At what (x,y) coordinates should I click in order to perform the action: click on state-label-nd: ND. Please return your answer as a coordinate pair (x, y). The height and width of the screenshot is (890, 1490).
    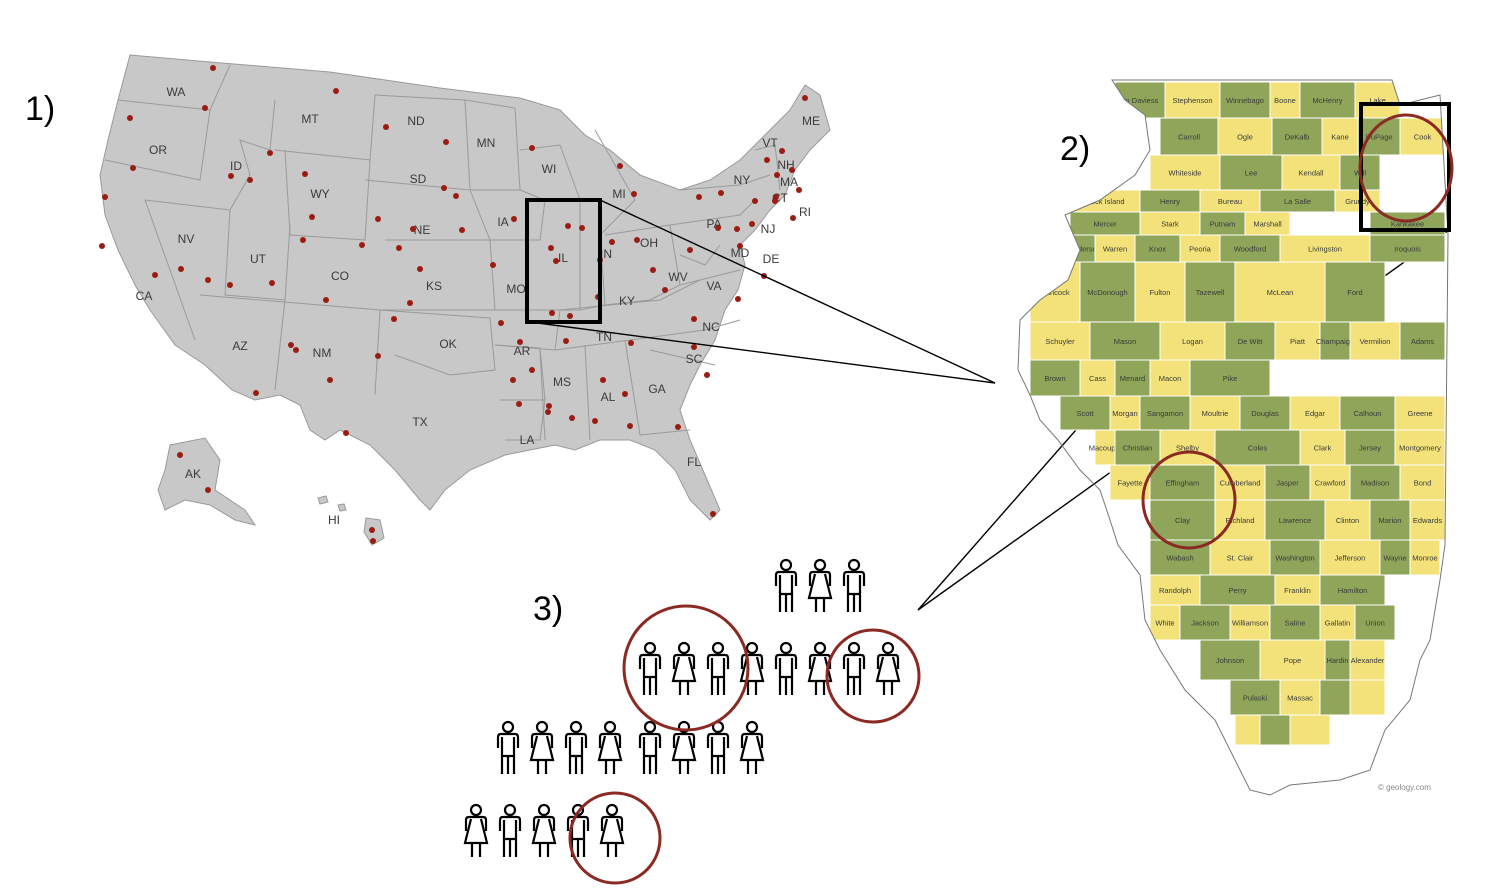
    Looking at the image, I should click on (416, 121).